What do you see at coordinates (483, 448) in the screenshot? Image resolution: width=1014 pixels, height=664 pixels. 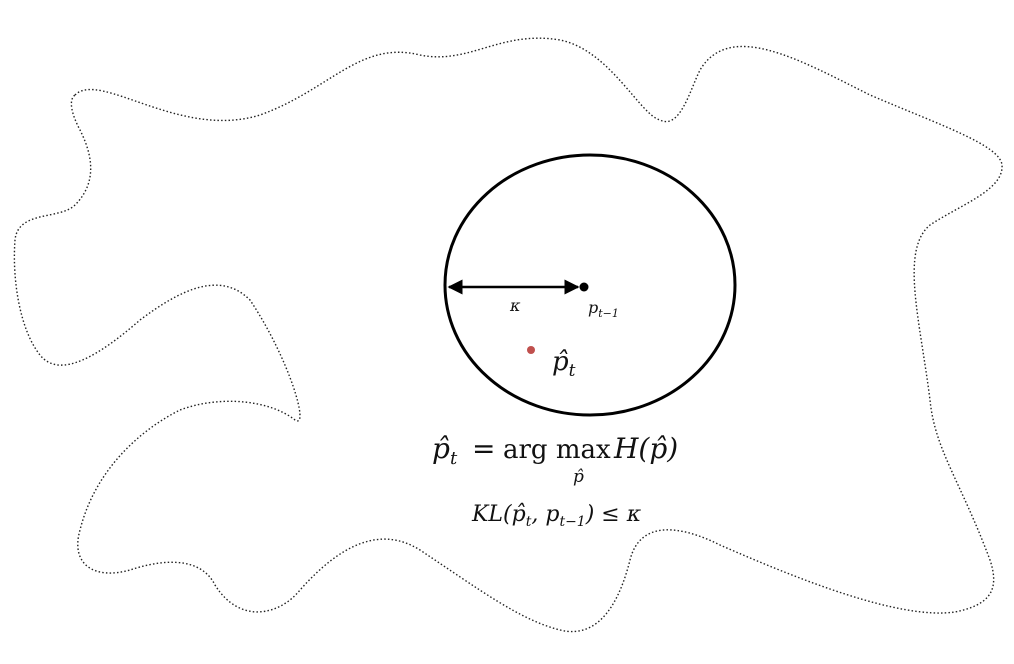 I see `objective-equals: =` at bounding box center [483, 448].